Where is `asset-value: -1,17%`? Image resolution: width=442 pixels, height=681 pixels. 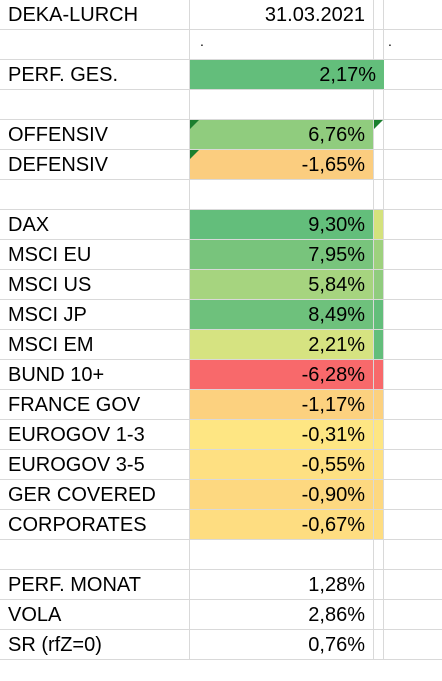 asset-value: -1,17% is located at coordinates (333, 405).